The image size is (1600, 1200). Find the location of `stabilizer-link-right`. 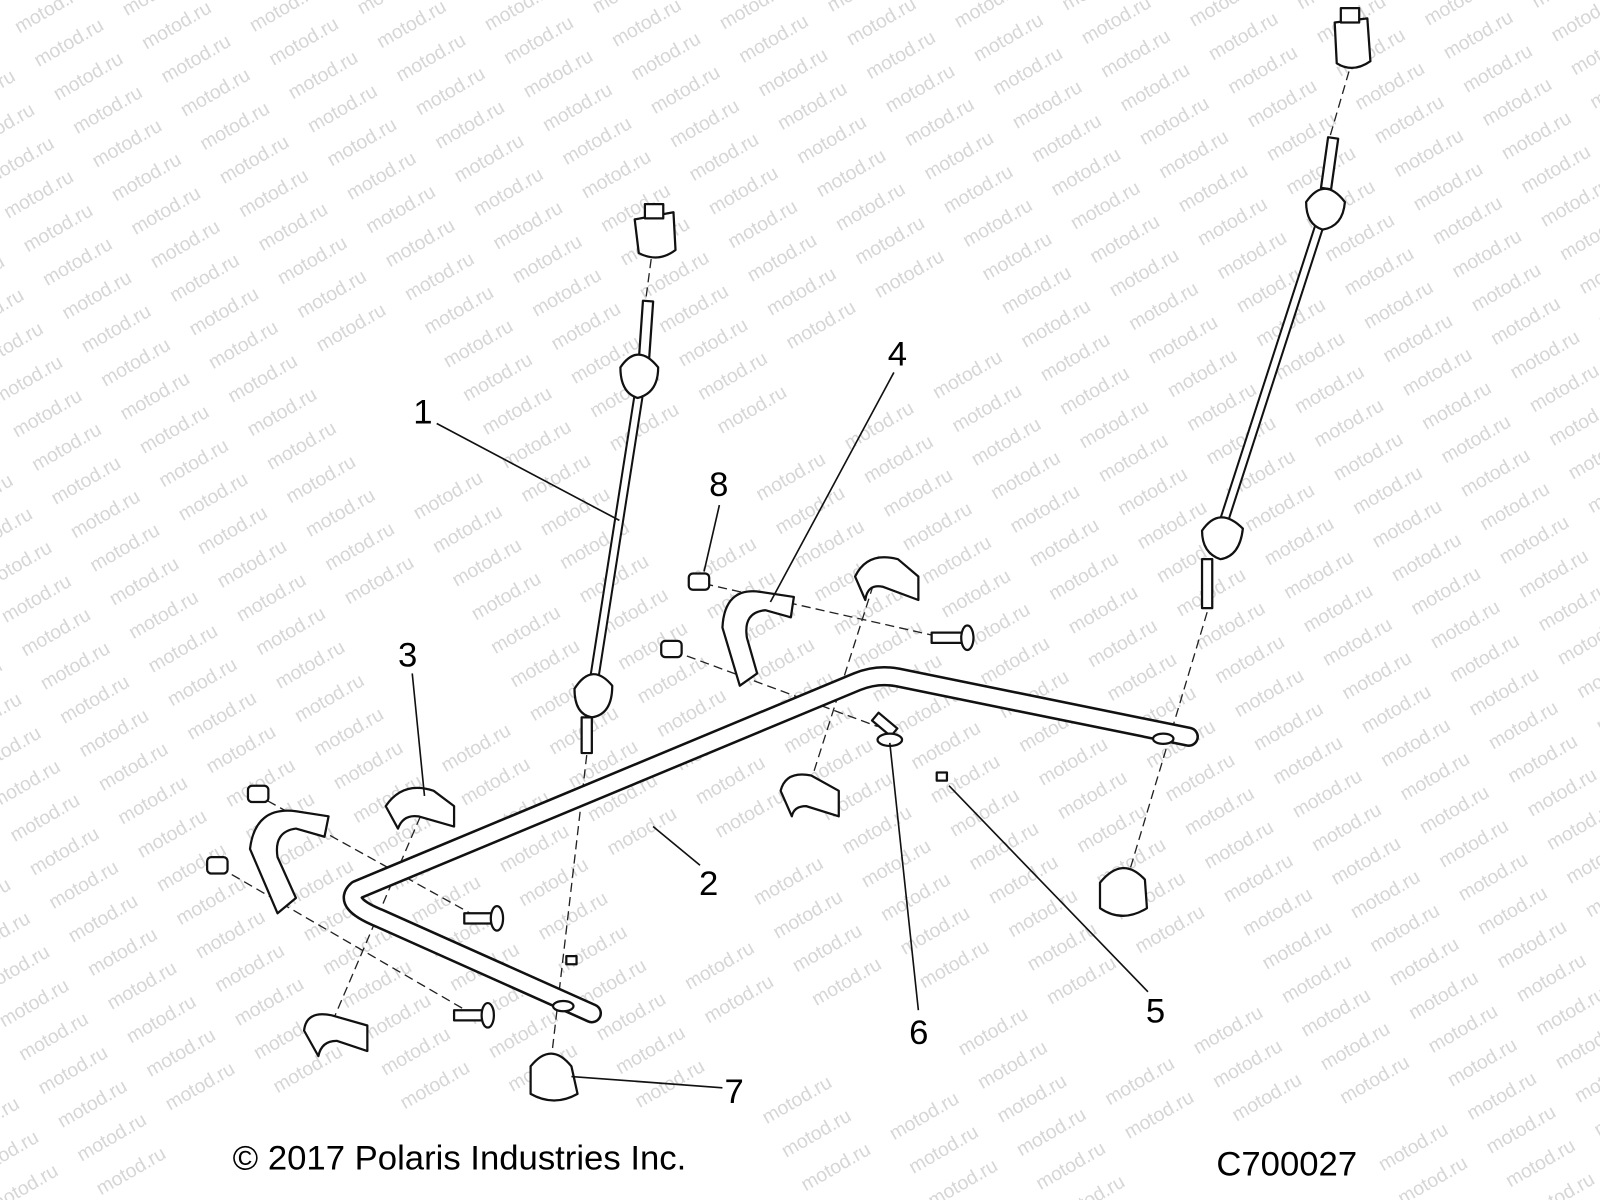

stabilizer-link-right is located at coordinates (1286, 308).